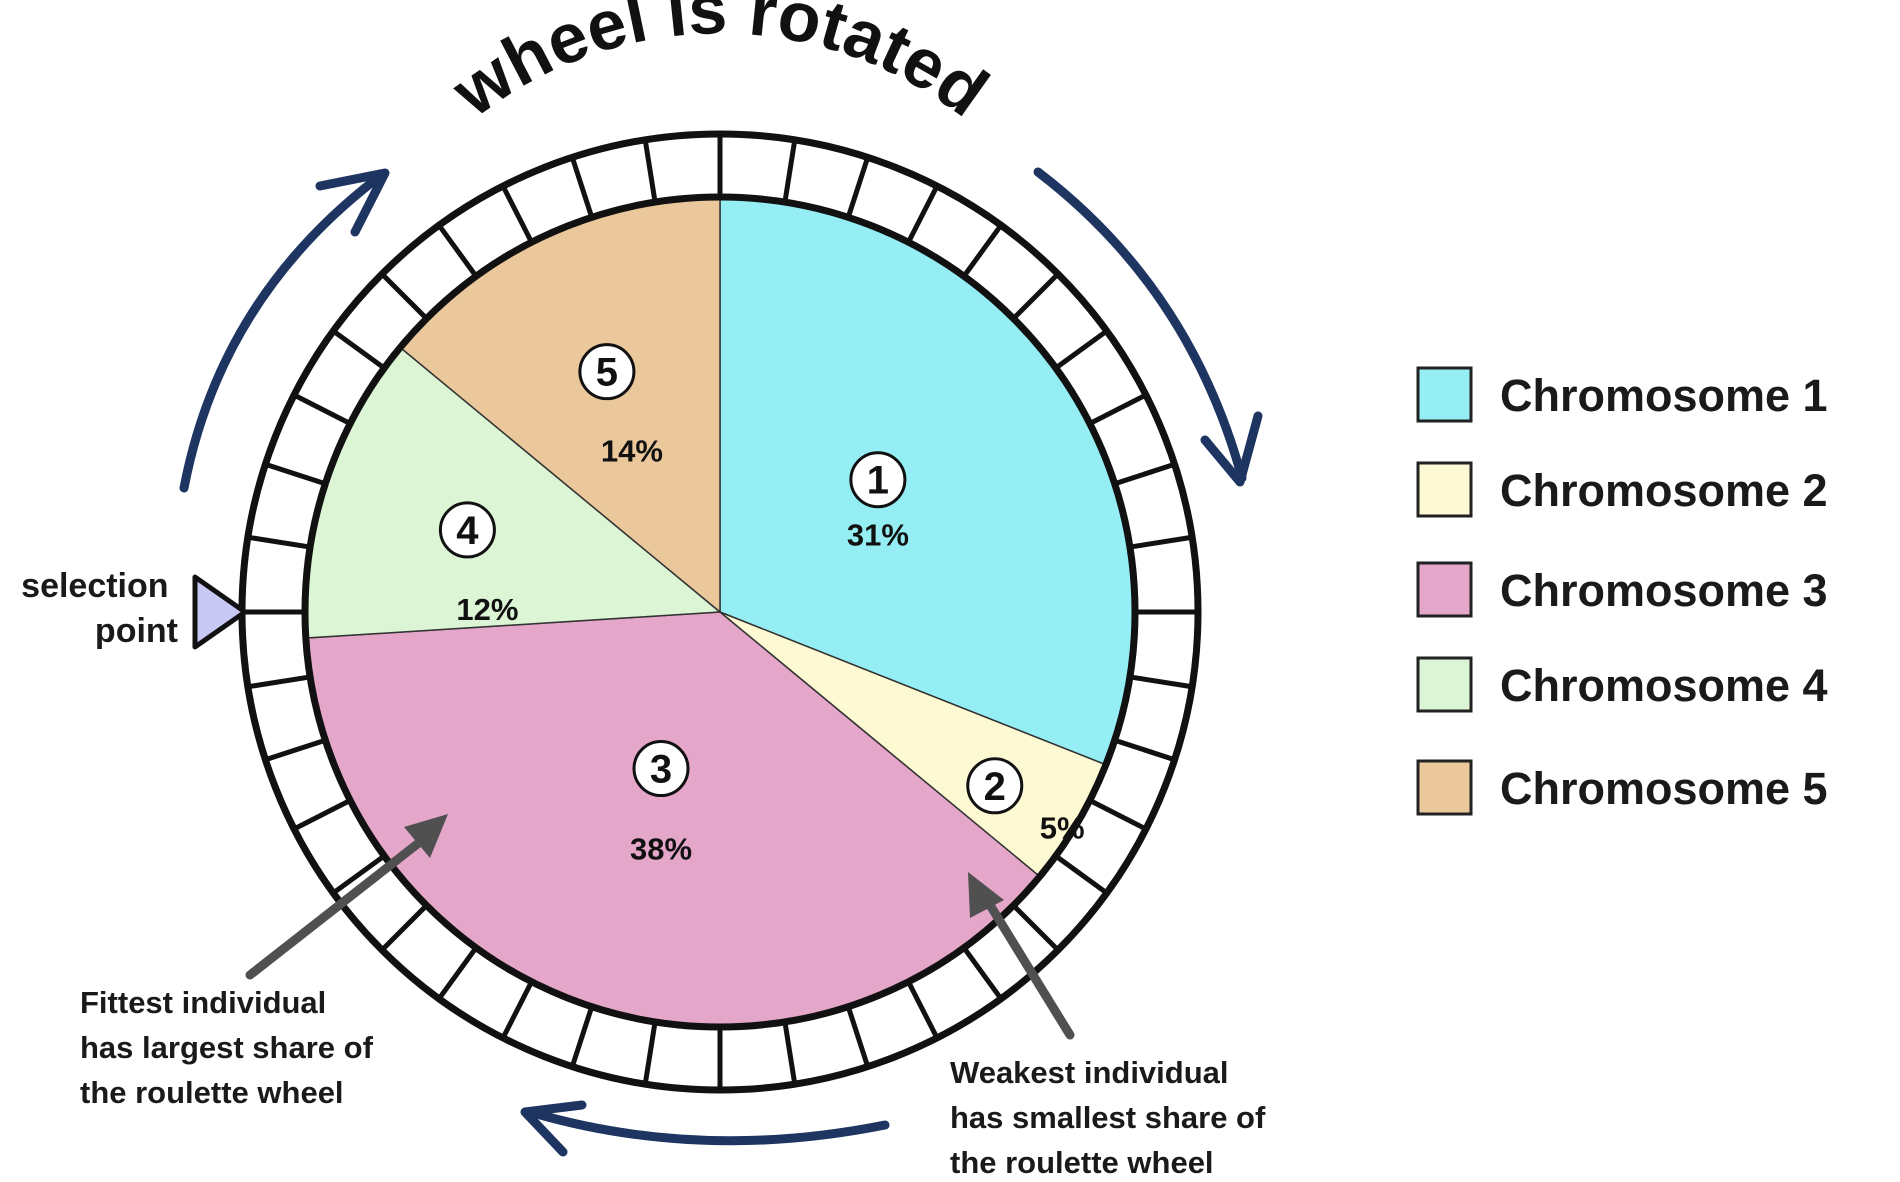 The height and width of the screenshot is (1182, 1900). I want to click on diagram-title: wheel is rotated, so click(720, 66).